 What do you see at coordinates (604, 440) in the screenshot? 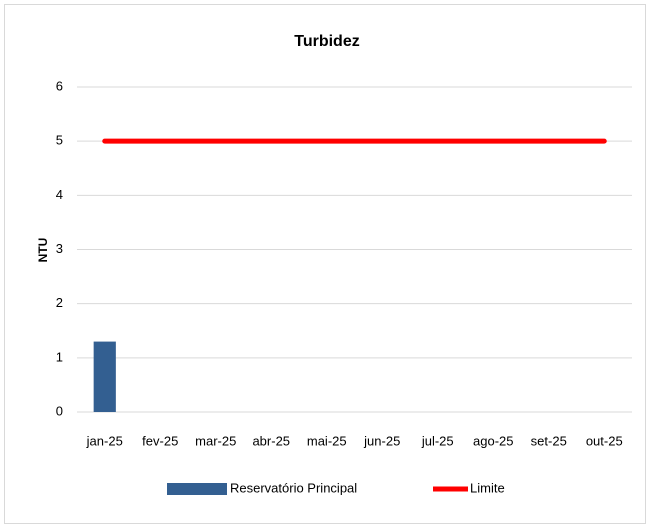
I see `x-tick-label: out-25` at bounding box center [604, 440].